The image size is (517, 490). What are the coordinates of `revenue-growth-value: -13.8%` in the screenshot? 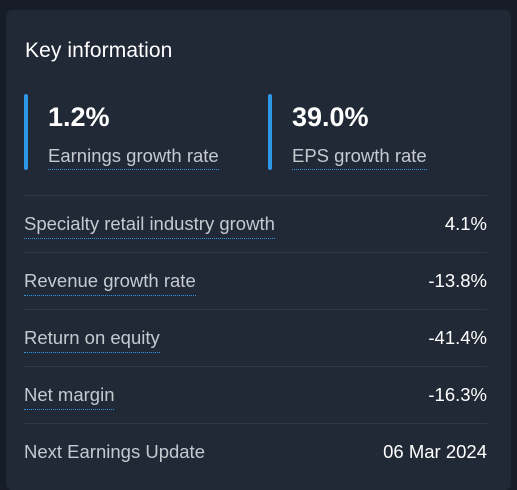 It's located at (457, 280).